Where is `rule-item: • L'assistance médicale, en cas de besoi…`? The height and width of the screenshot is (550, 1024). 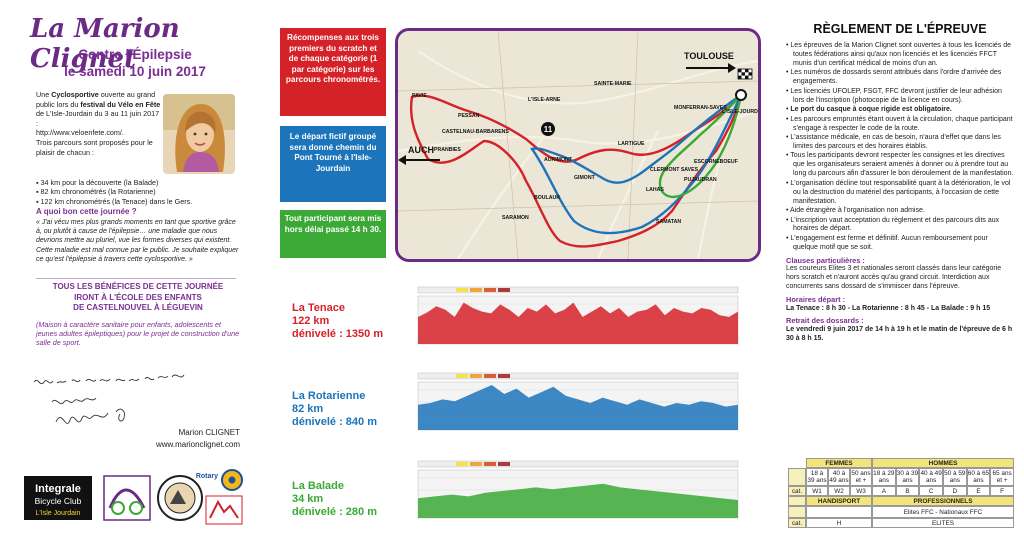 rule-item: • L'assistance médicale, en cas de besoi… is located at coordinates (893, 142).